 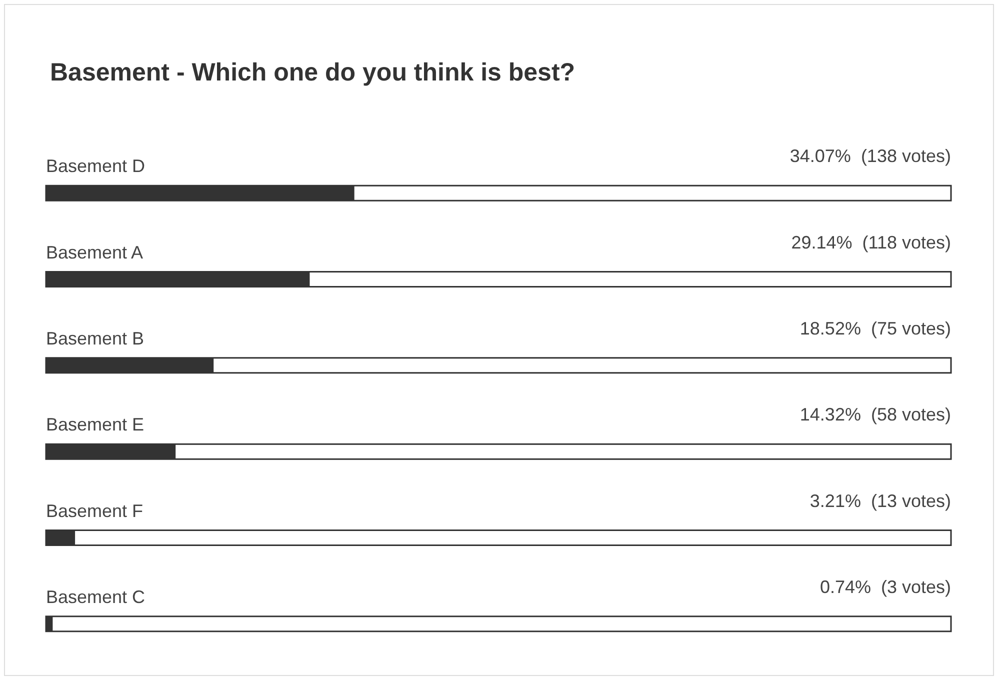 I want to click on y-tick-label: Basement F, so click(x=95, y=510).